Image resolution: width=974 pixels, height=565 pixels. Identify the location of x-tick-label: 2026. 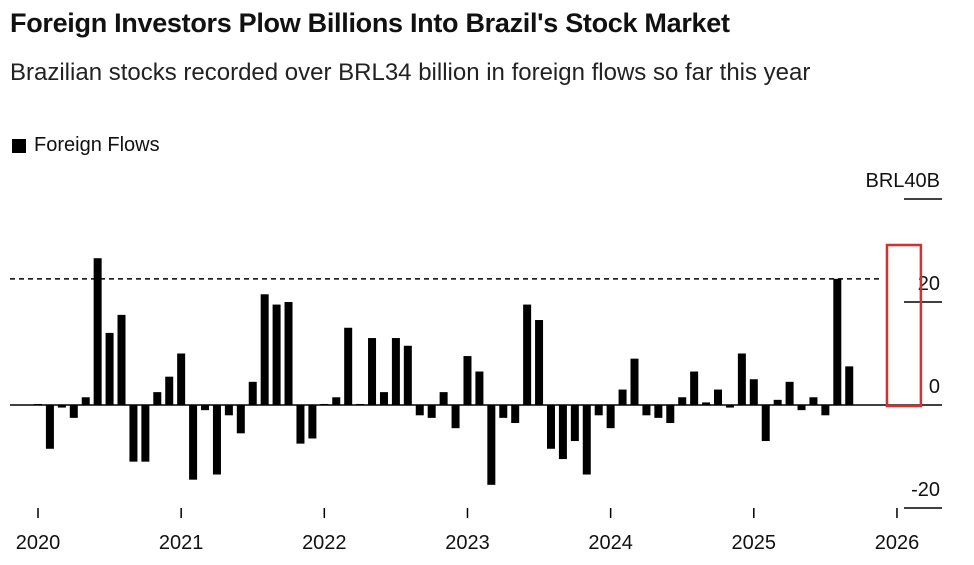
(897, 543).